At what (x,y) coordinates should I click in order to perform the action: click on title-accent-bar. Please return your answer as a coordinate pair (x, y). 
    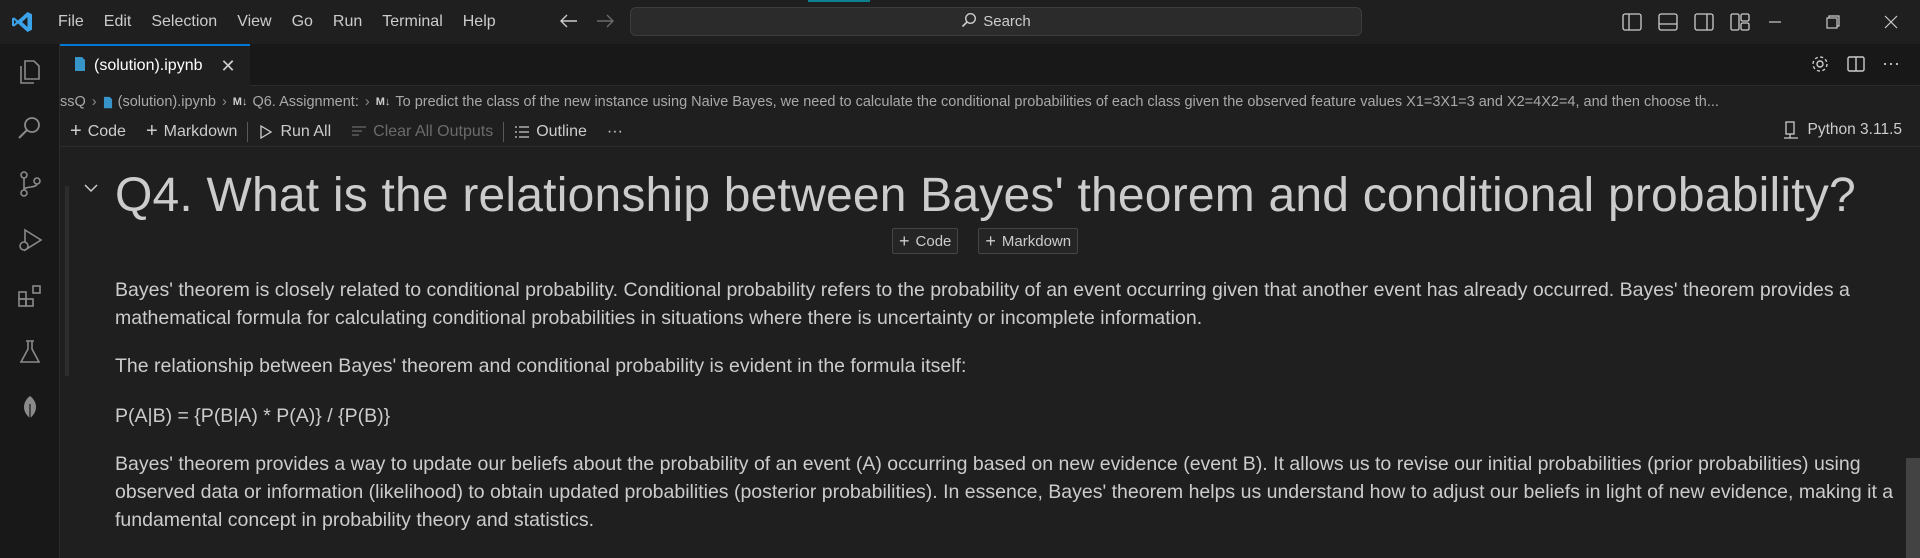
    Looking at the image, I should click on (839, 1).